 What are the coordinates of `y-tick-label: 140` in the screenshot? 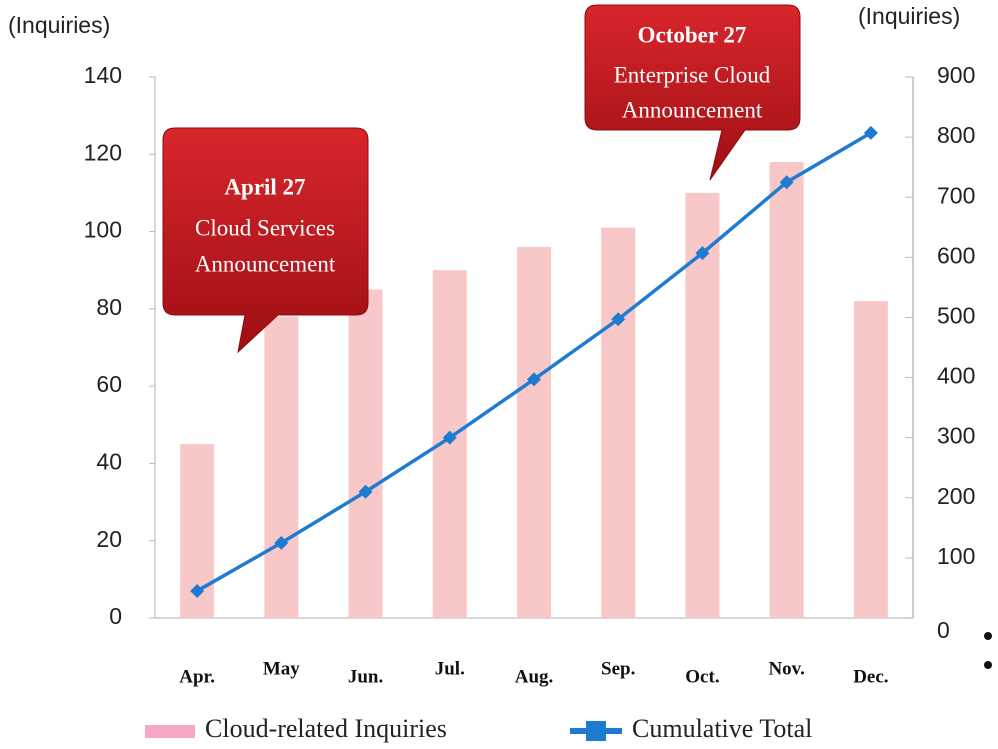 It's located at (103, 75).